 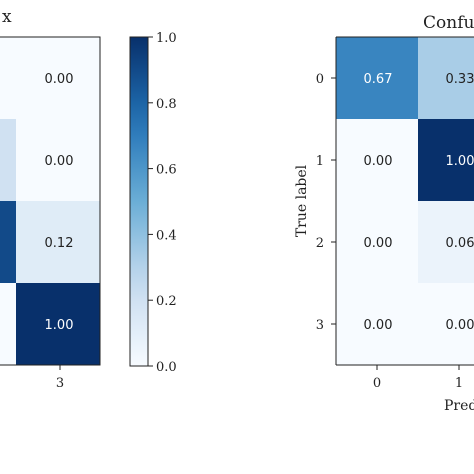 What do you see at coordinates (320, 79) in the screenshot?
I see `right-y-tick-label: 0` at bounding box center [320, 79].